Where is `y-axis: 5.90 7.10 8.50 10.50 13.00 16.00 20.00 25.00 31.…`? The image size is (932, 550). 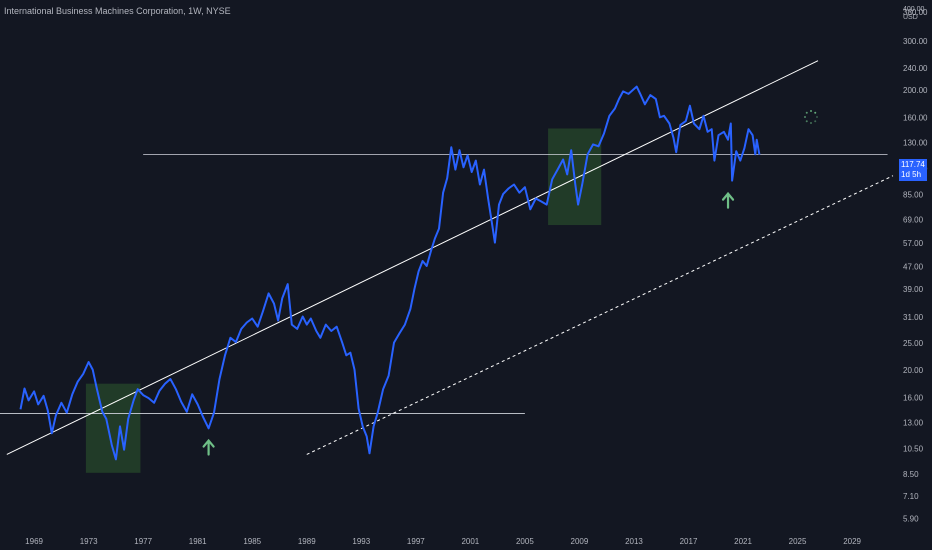 y-axis: 5.90 7.10 8.50 10.50 13.00 16.00 20.00 25.00 31.… is located at coordinates (915, 265).